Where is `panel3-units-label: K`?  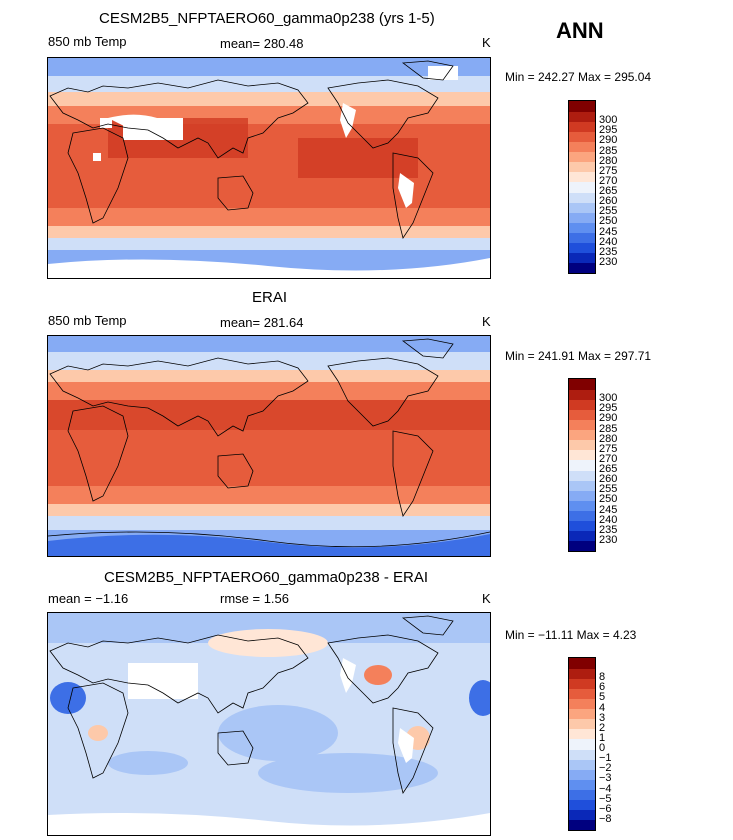 panel3-units-label: K is located at coordinates (486, 598).